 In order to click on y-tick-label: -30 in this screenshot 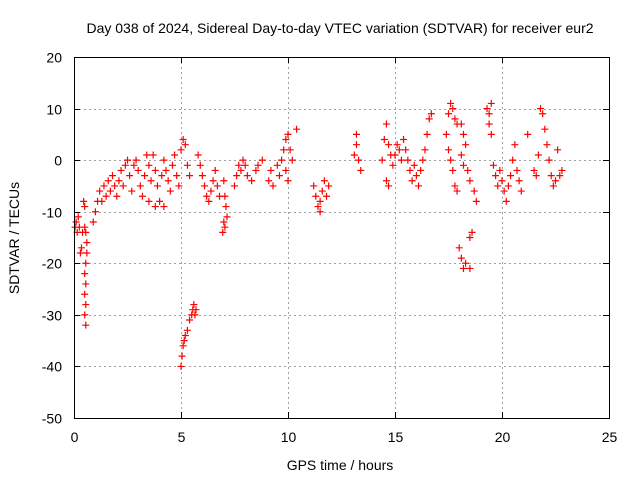, I will do `click(52, 316)`.